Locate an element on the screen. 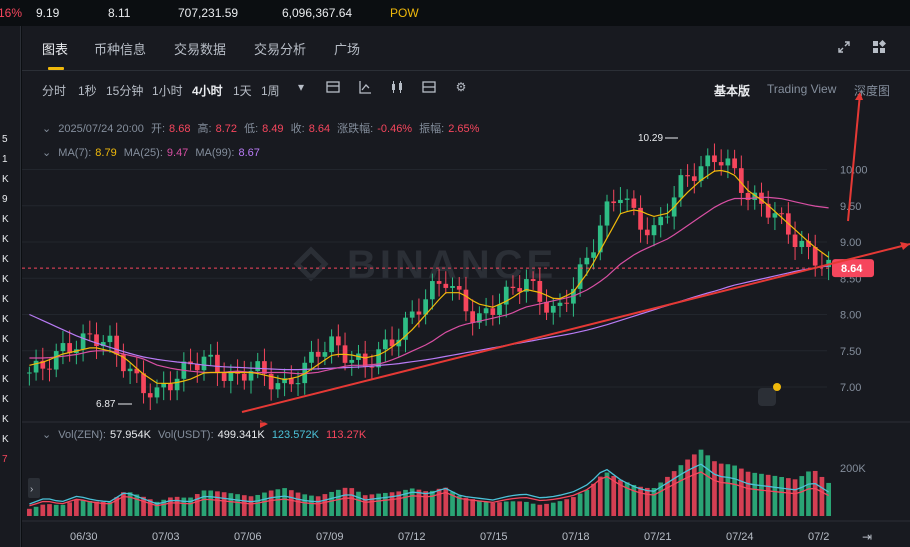 The width and height of the screenshot is (910, 547). view-basic: 基本版 is located at coordinates (732, 91).